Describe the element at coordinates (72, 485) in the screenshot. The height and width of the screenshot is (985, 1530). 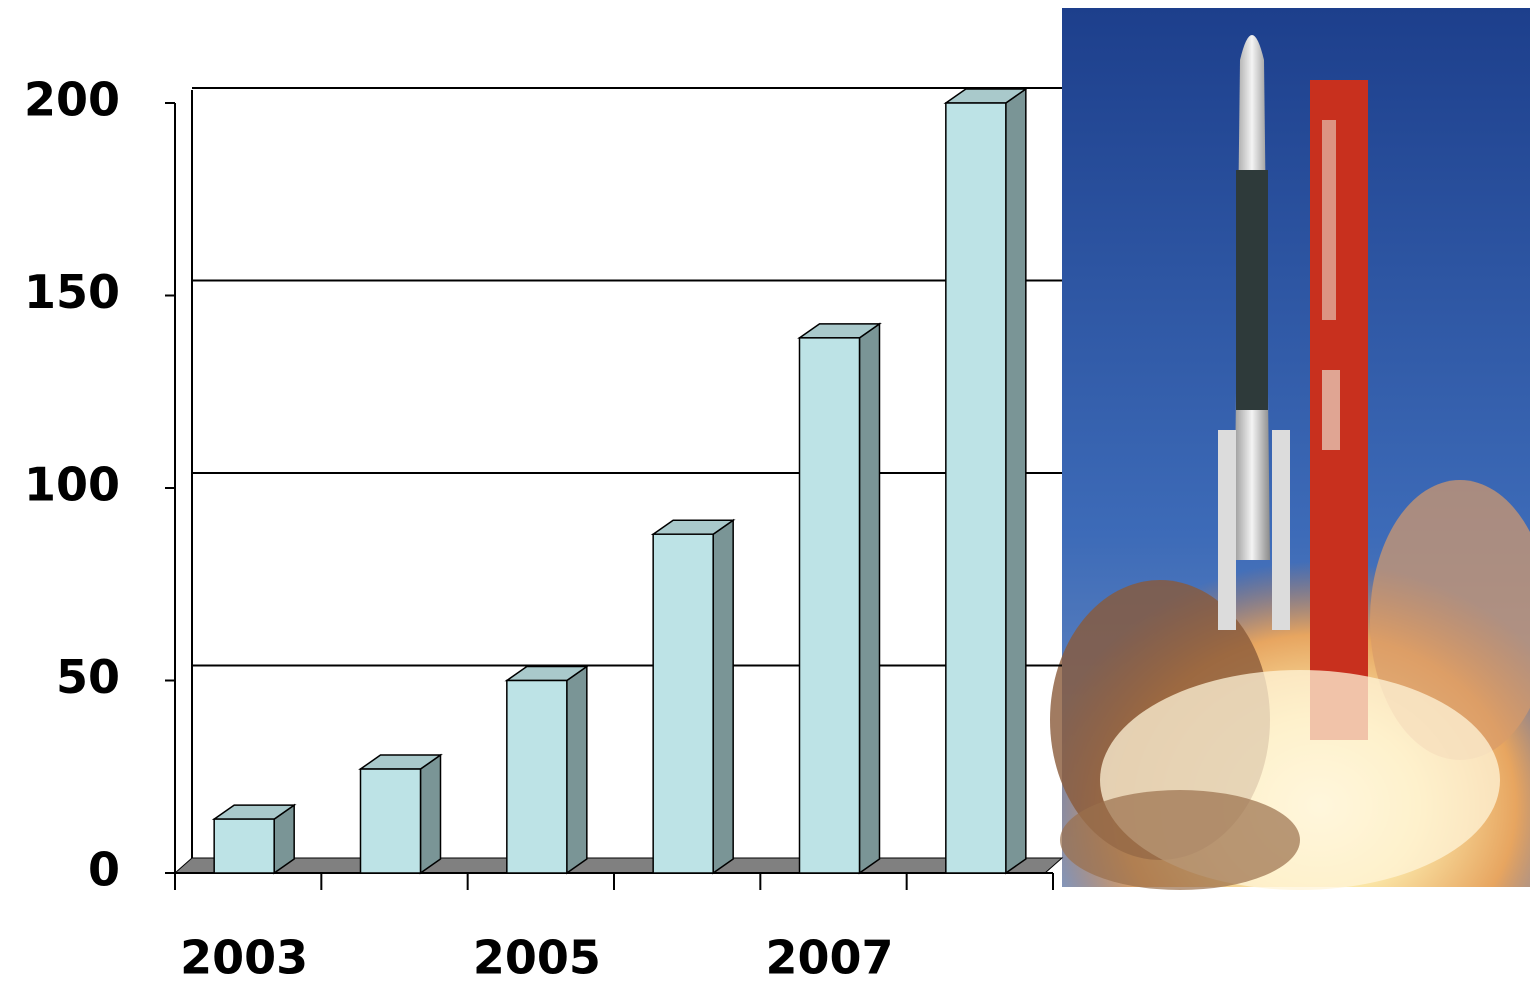
I see `y-tick-label: 100` at that location.